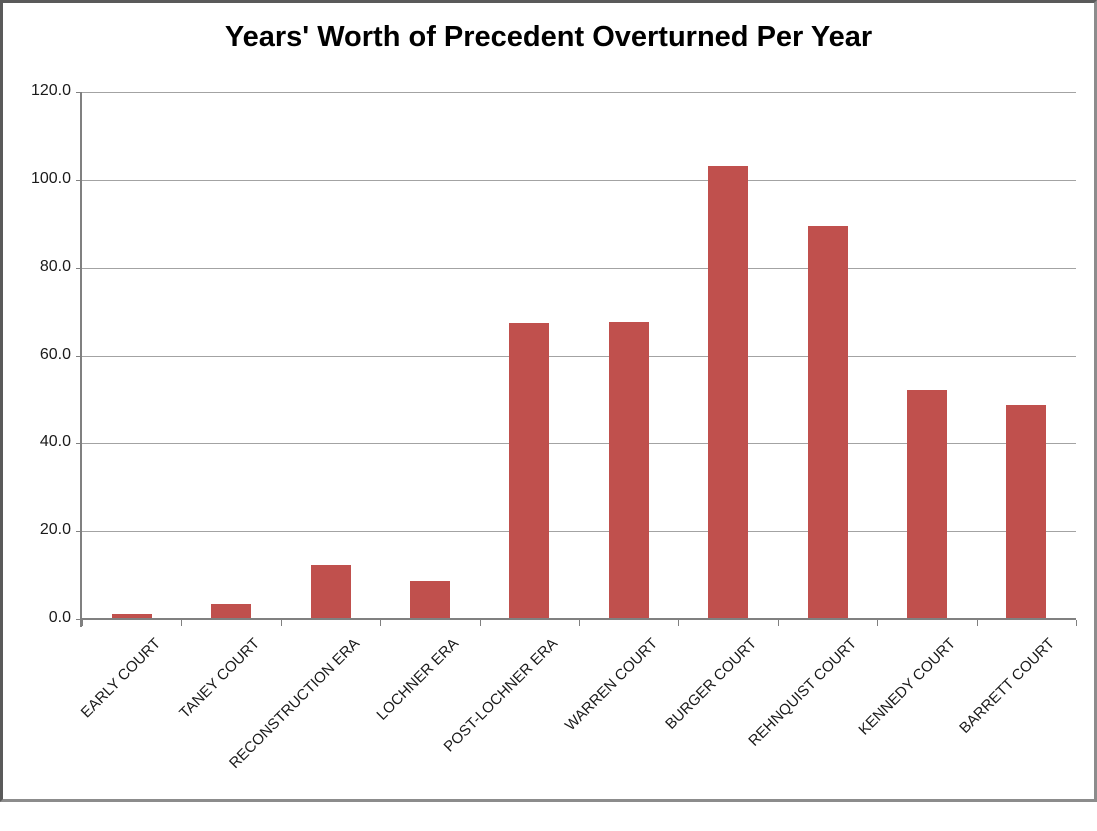 The height and width of the screenshot is (831, 1097). Describe the element at coordinates (50, 178) in the screenshot. I see `y-tick-label-100: 100.0` at that location.